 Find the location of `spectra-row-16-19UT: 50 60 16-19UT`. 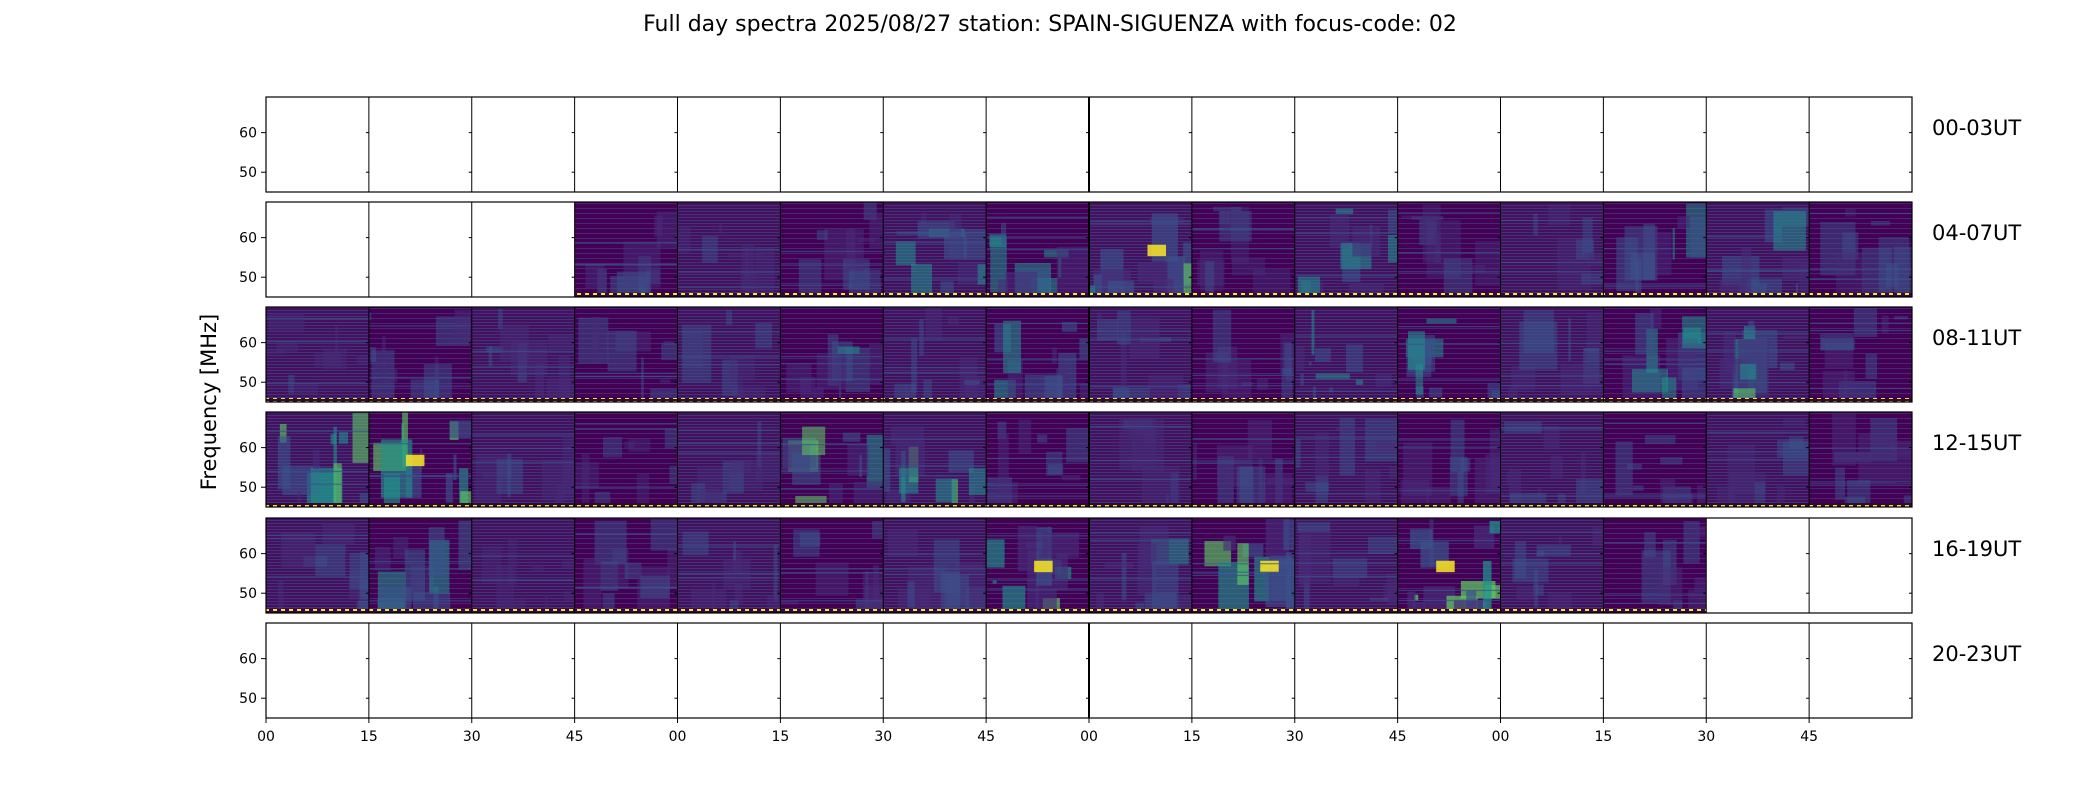

spectra-row-16-19UT: 50 60 16-19UT is located at coordinates (1130, 565).